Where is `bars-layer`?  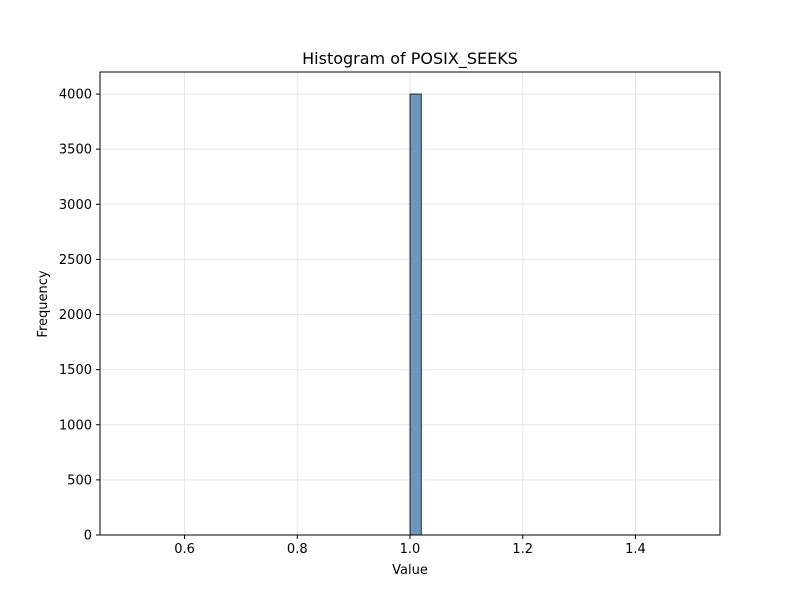 bars-layer is located at coordinates (415, 314).